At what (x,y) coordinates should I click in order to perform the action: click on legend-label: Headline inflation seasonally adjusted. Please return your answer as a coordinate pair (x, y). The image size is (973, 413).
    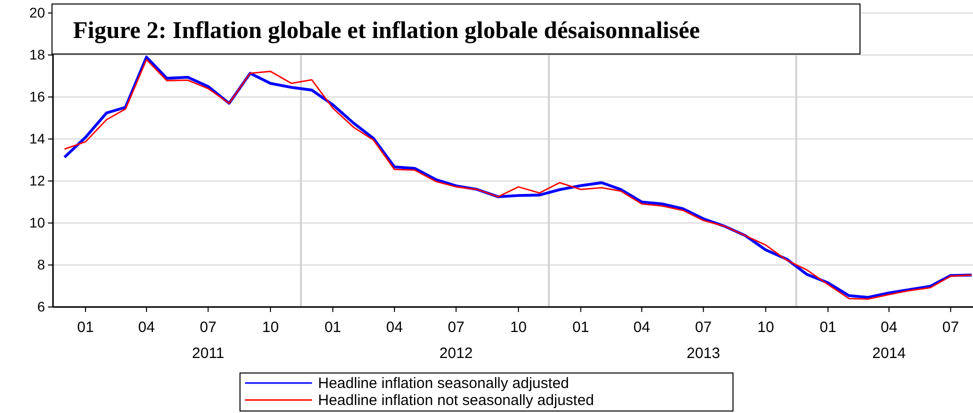
    Looking at the image, I should click on (444, 383).